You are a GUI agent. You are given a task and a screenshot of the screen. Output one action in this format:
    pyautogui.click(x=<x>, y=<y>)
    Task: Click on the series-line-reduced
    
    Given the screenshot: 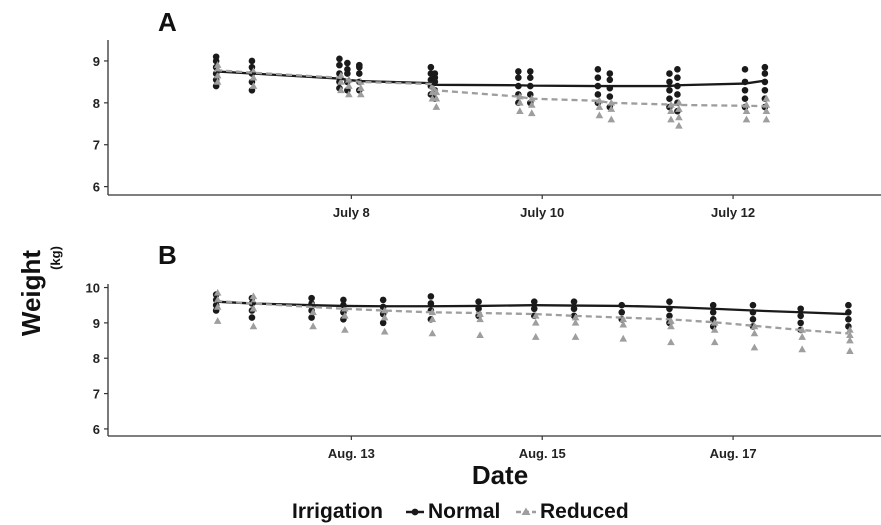 What is the action you would take?
    pyautogui.click(x=490, y=88)
    